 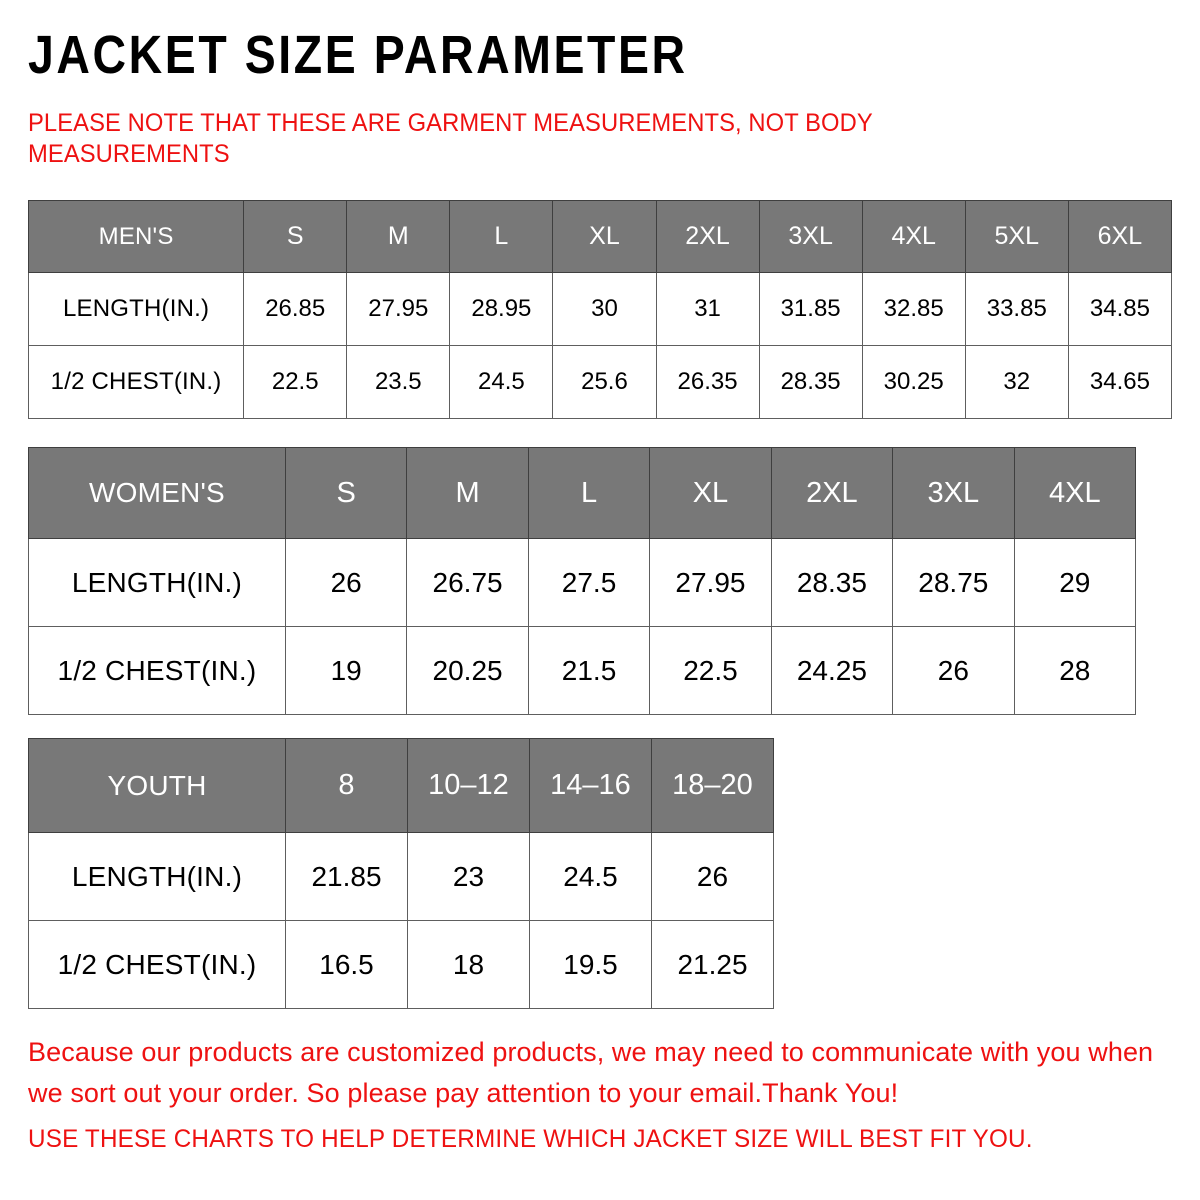 What do you see at coordinates (953, 582) in the screenshot?
I see `women-measurement-value: 28.75` at bounding box center [953, 582].